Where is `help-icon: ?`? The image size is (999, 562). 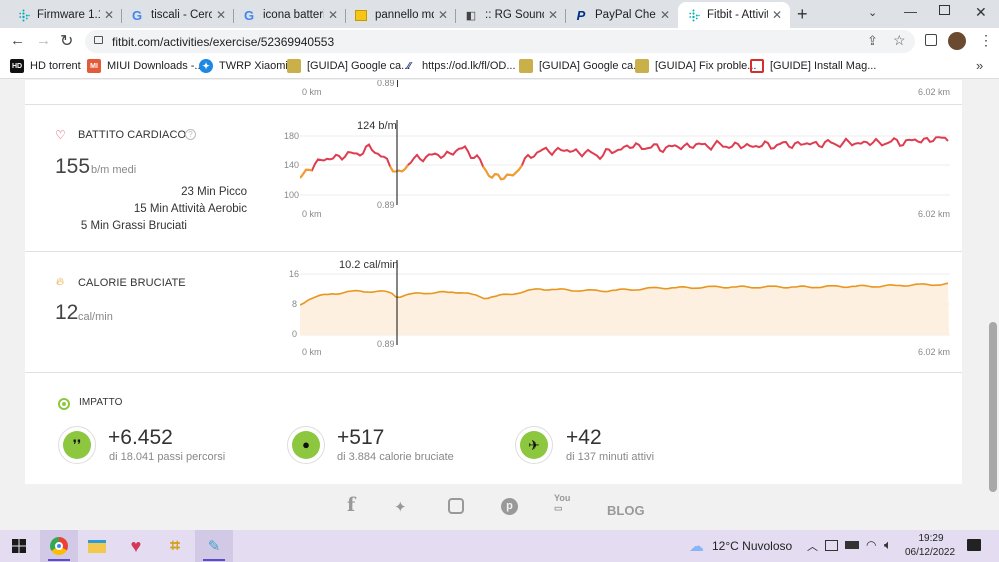
help-icon: ? is located at coordinates (190, 134).